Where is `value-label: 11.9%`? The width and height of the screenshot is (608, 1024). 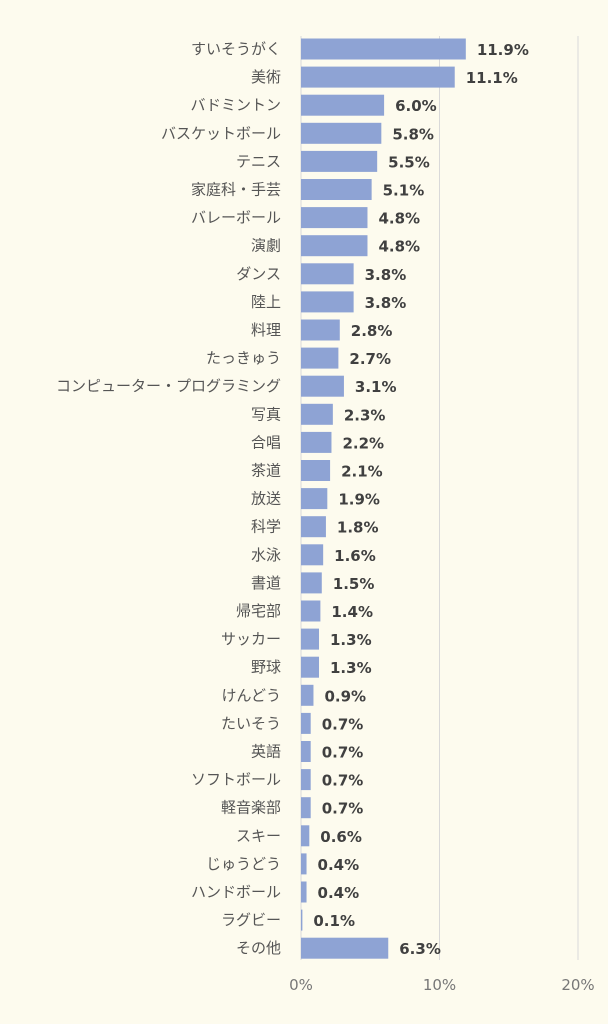
value-label: 11.9% is located at coordinates (503, 50).